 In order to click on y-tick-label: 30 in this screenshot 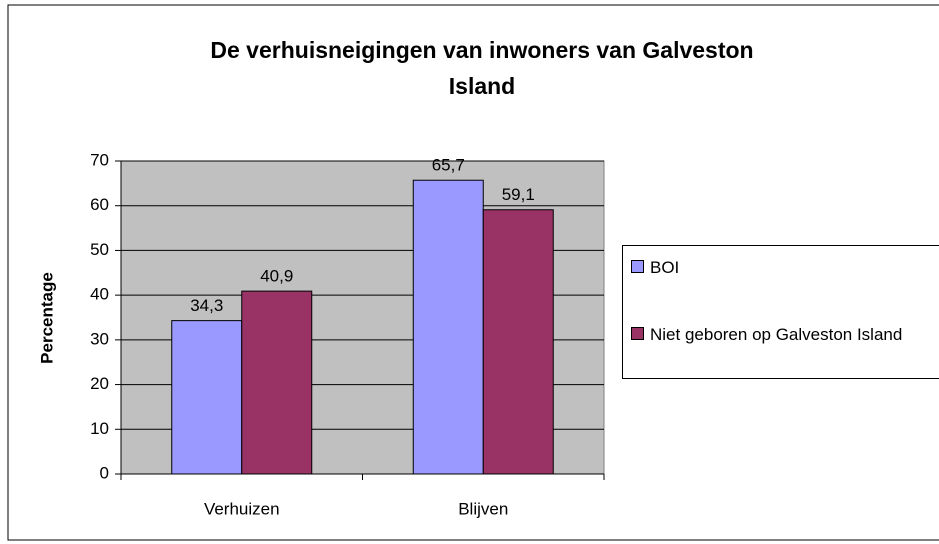, I will do `click(99, 338)`.